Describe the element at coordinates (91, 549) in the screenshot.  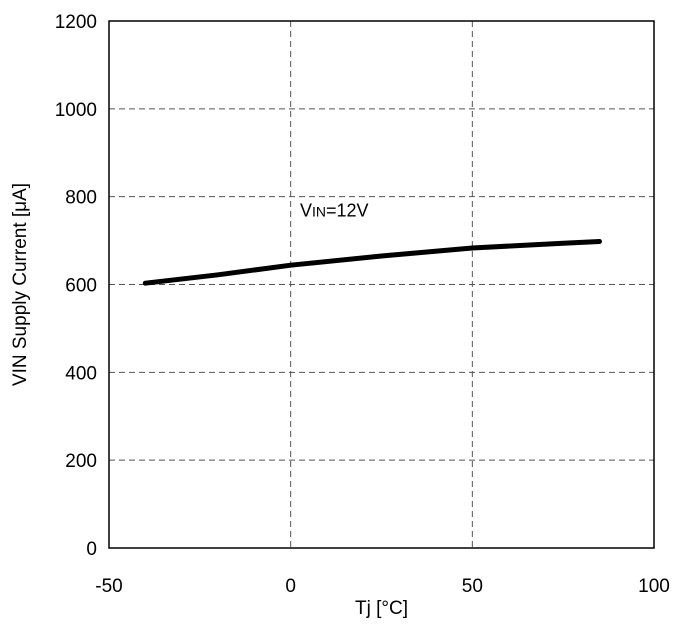
I see `y-tick-label: 0` at that location.